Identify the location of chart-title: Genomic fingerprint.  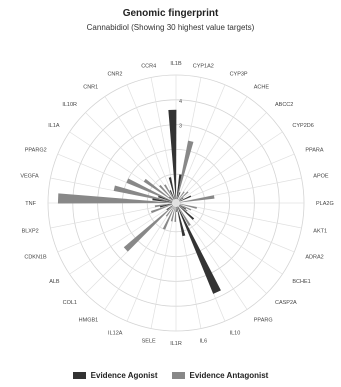
(170, 13).